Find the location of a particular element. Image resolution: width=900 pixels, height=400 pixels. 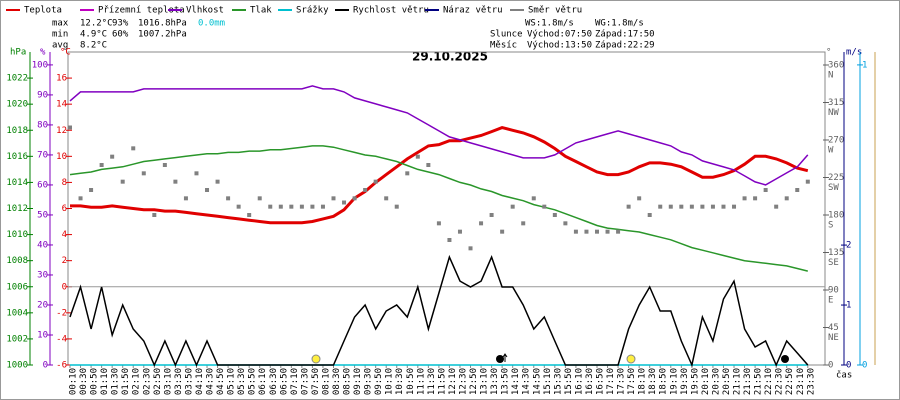

info-text: Slunce is located at coordinates (506, 35).